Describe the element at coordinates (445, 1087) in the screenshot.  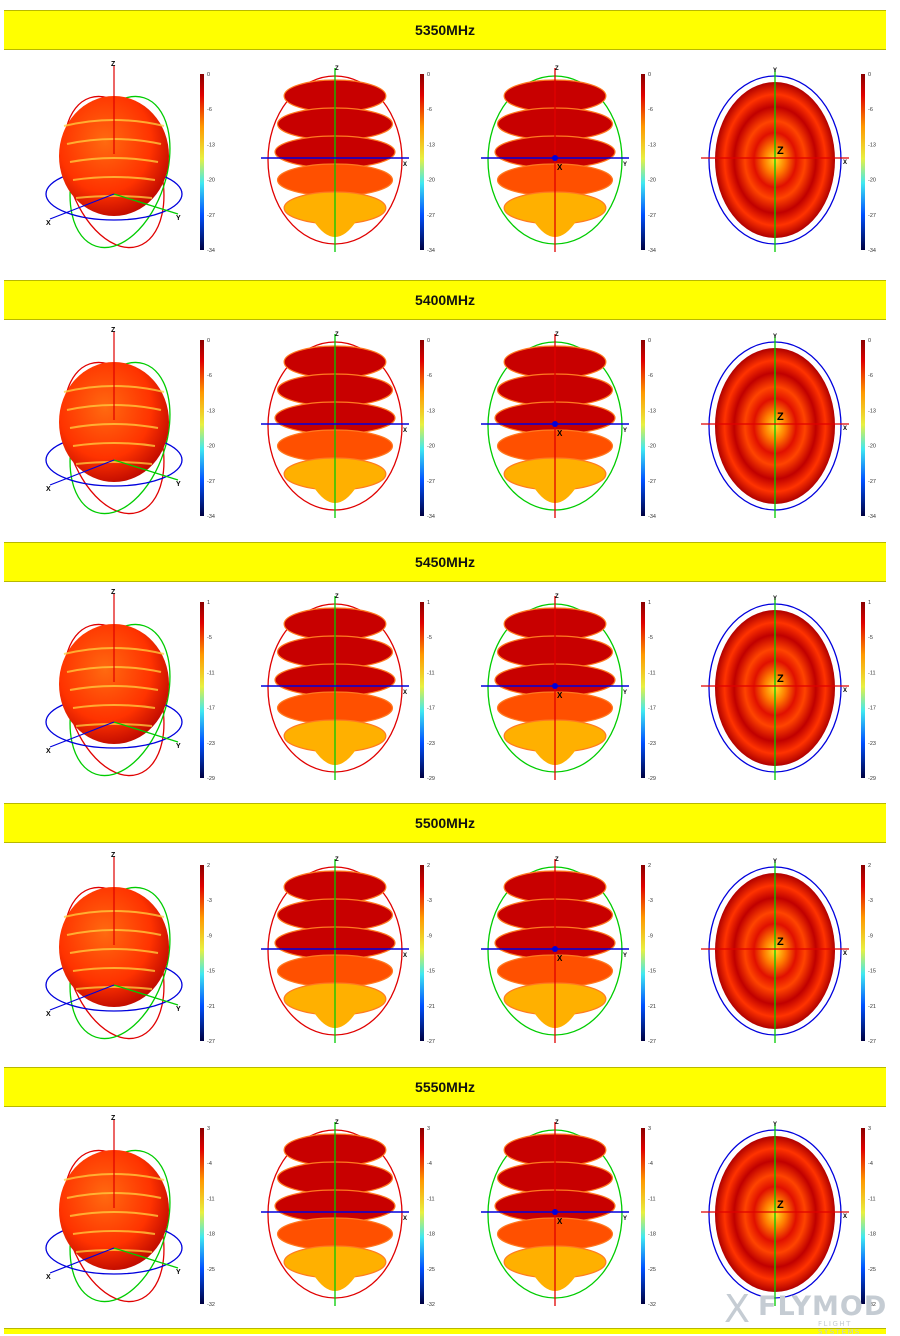
I see `frequency-label: 5550MHz` at that location.